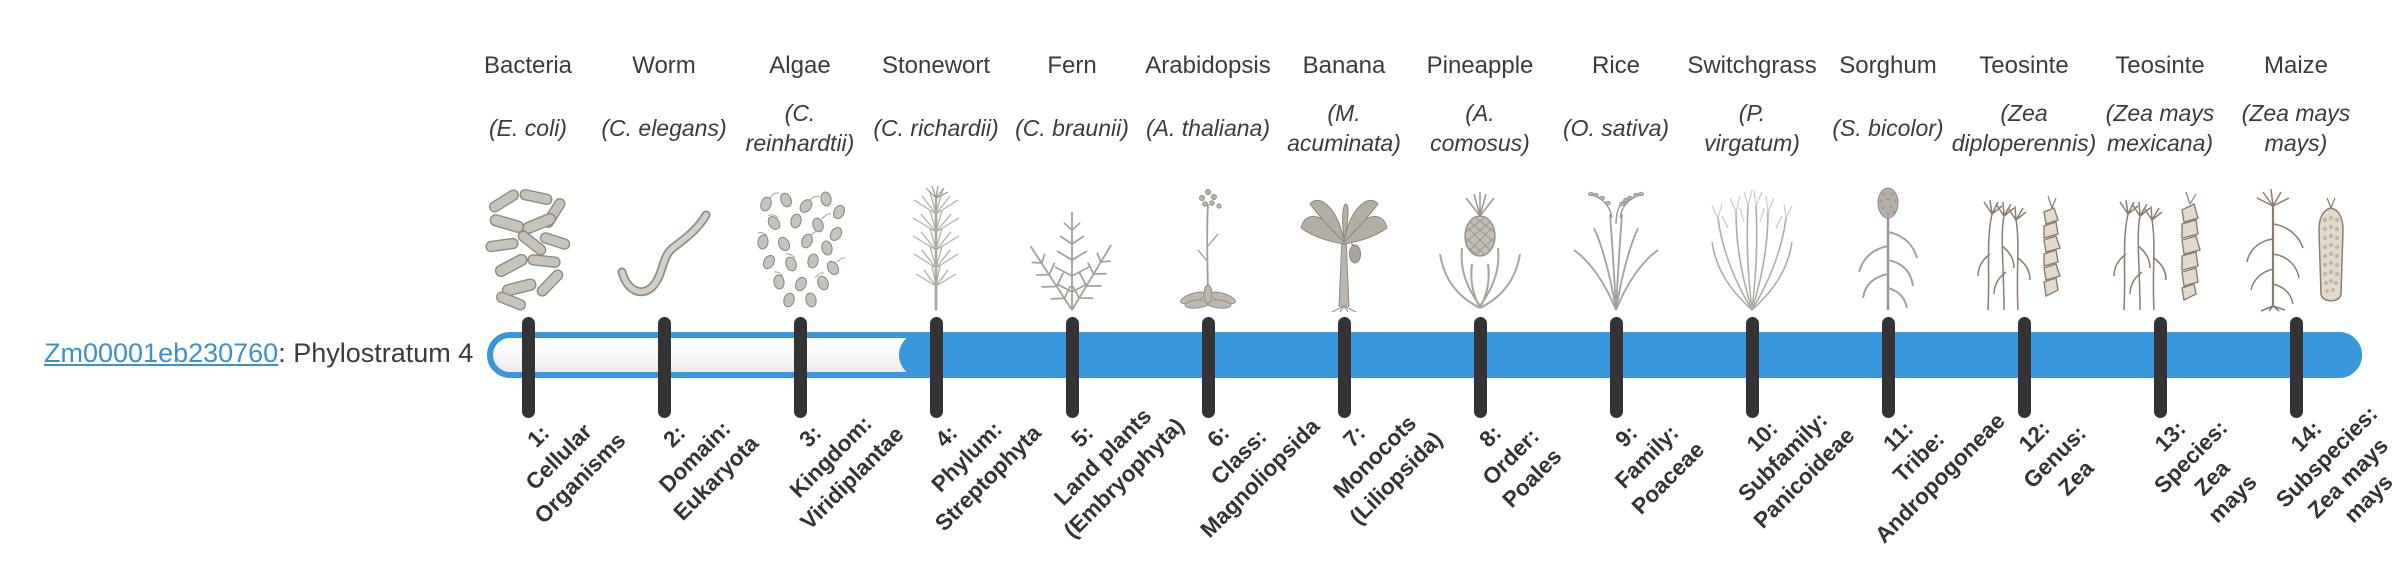 The image size is (2400, 580). What do you see at coordinates (936, 243) in the screenshot?
I see `stonewort-icon` at bounding box center [936, 243].